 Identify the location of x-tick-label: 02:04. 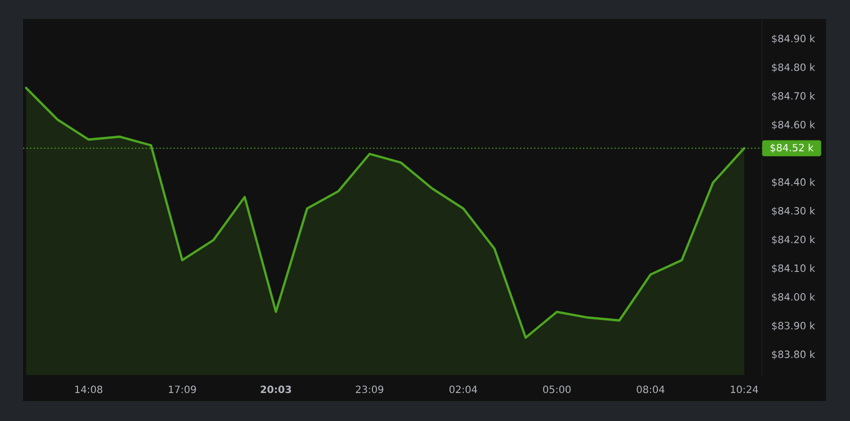
(463, 390).